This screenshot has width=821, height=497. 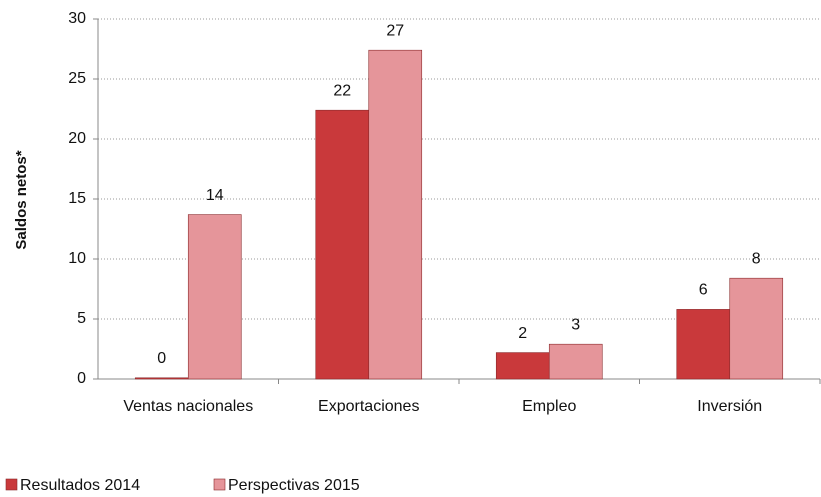 I want to click on y-axis-label: Saldos netos*, so click(x=21, y=199).